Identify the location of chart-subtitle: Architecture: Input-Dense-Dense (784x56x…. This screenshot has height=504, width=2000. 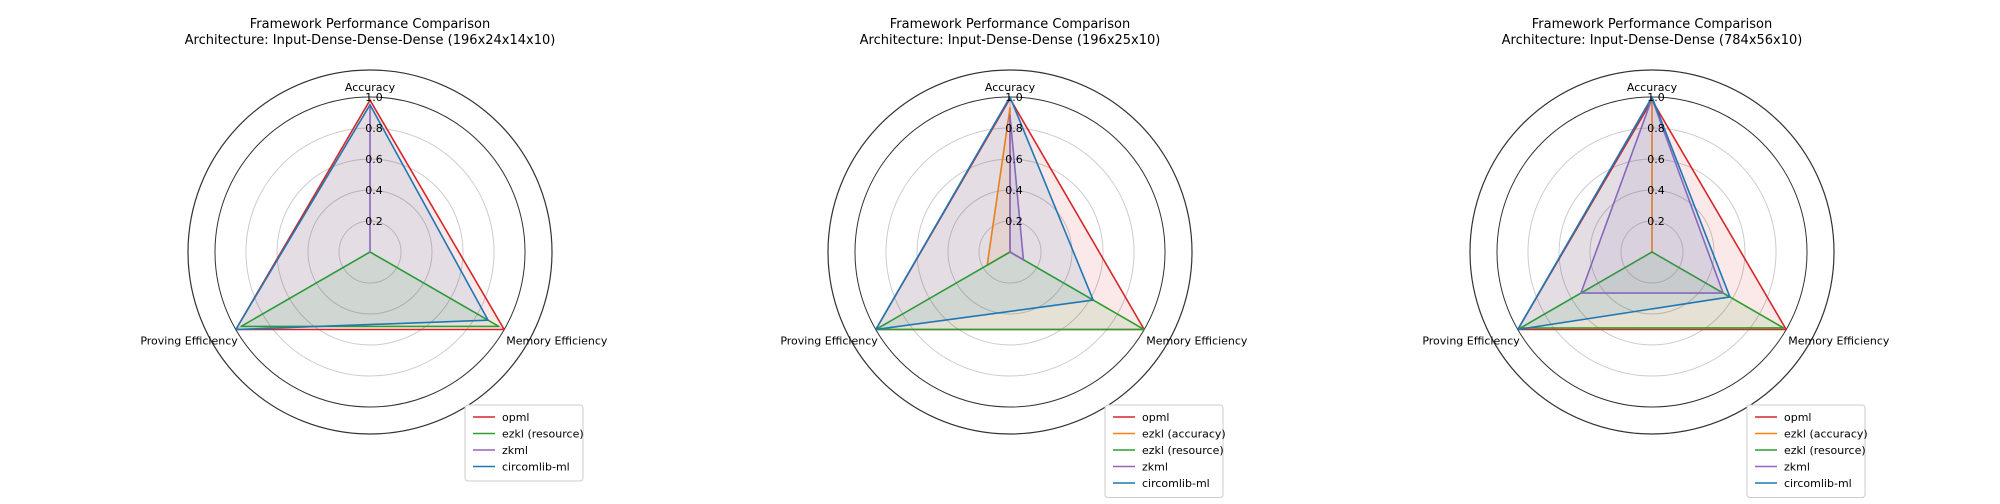
(1652, 40).